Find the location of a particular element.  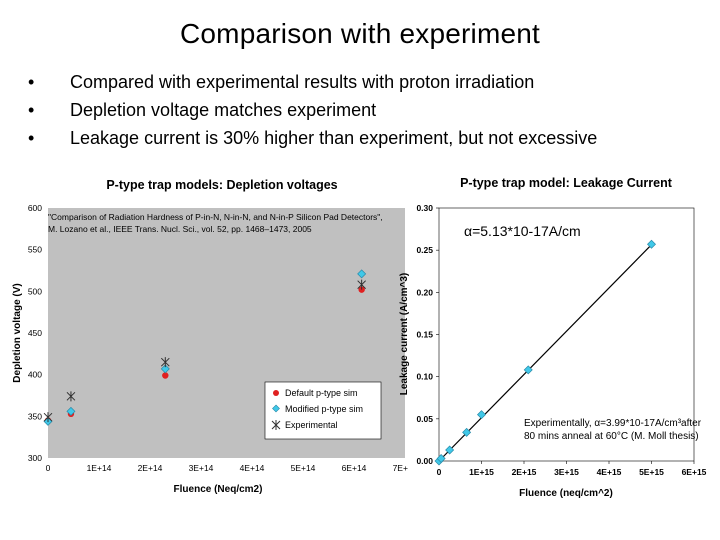

x-tick-label: 6E+14 is located at coordinates (354, 468).